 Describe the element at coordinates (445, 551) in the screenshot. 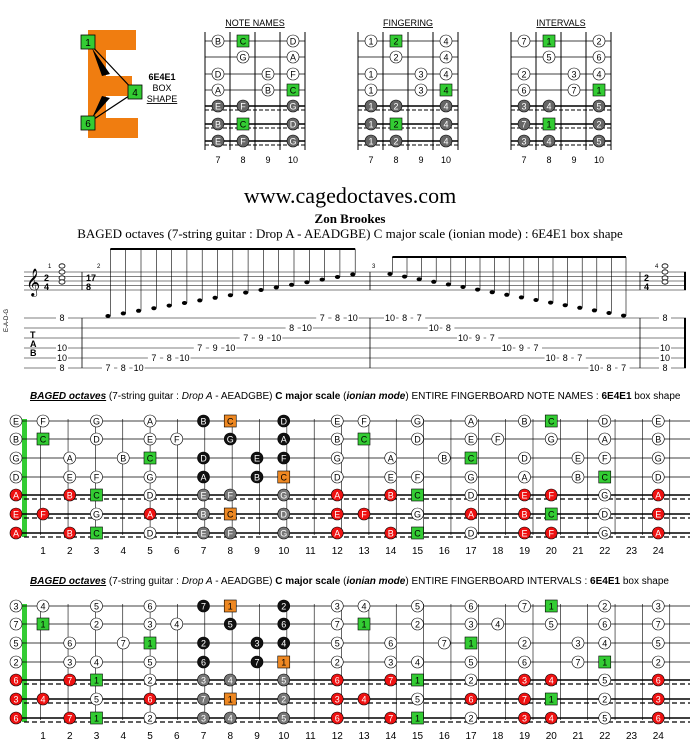

I see `fret-number: 16` at that location.